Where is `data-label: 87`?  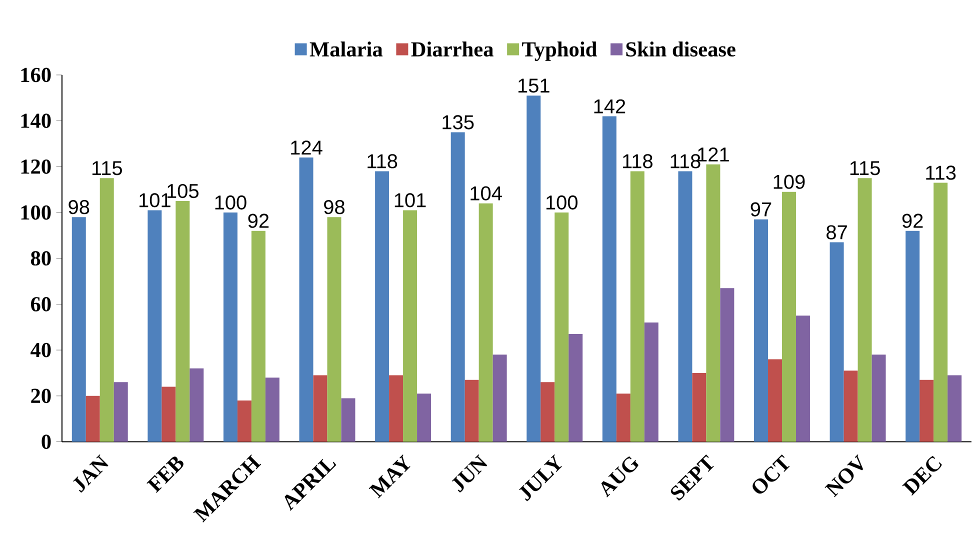
data-label: 87 is located at coordinates (836, 232).